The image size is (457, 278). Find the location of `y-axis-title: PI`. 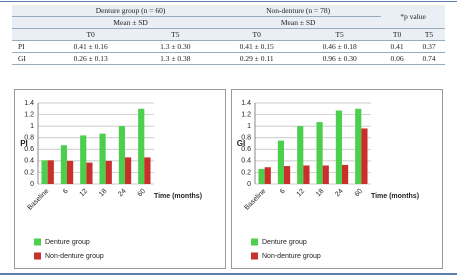

y-axis-title: PI is located at coordinates (24, 143).